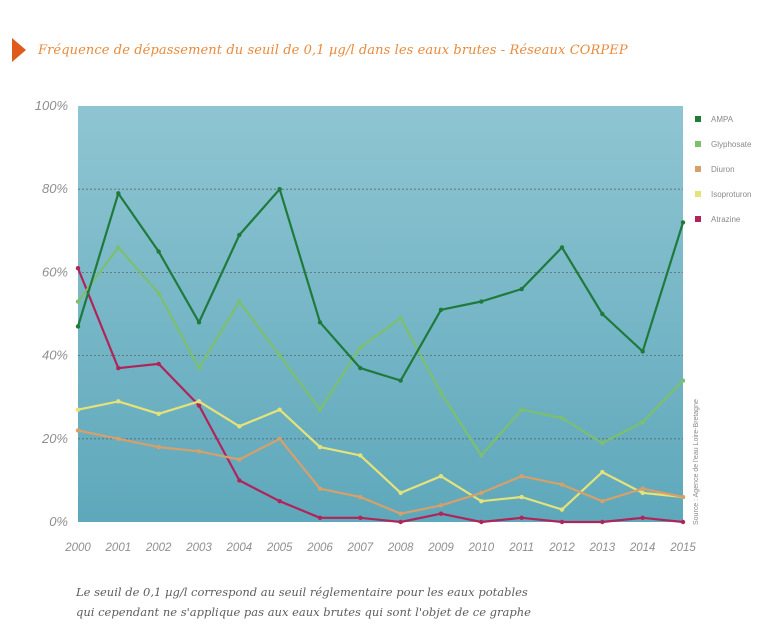 The image size is (776, 635). Describe the element at coordinates (118, 548) in the screenshot. I see `x-tick-label: 2001` at that location.